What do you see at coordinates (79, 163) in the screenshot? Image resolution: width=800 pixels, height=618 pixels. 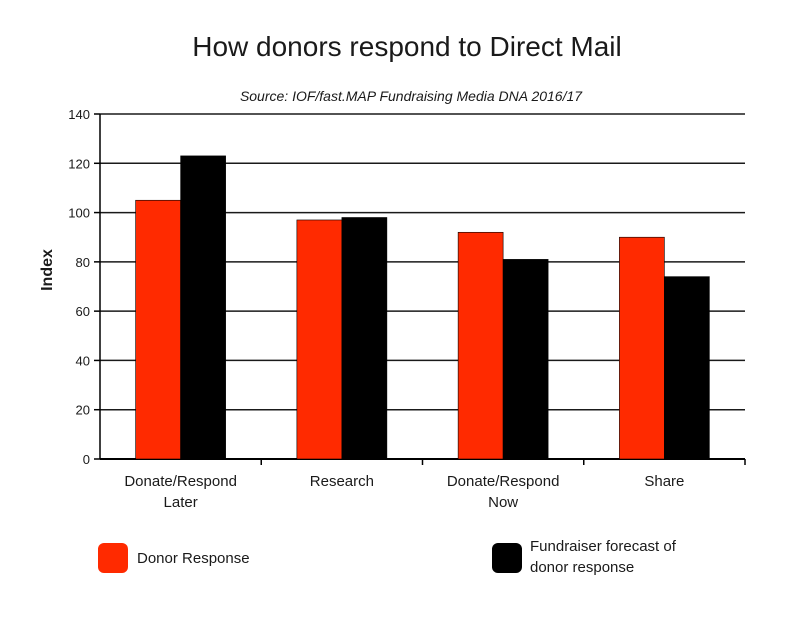 I see `y-tick-label-120: 120` at bounding box center [79, 163].